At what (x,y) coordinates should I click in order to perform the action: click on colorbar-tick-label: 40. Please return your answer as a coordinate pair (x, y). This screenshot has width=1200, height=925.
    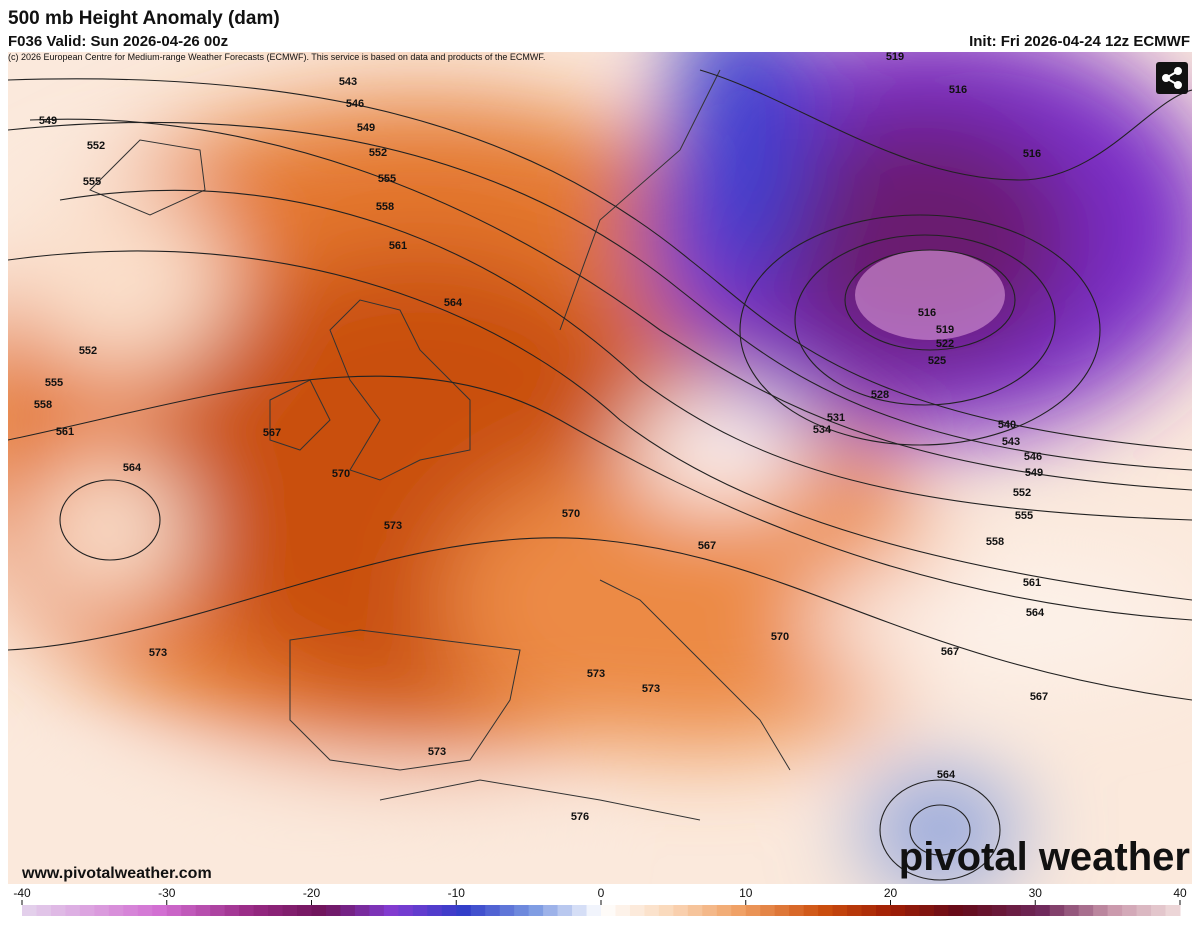
    Looking at the image, I should click on (1180, 893).